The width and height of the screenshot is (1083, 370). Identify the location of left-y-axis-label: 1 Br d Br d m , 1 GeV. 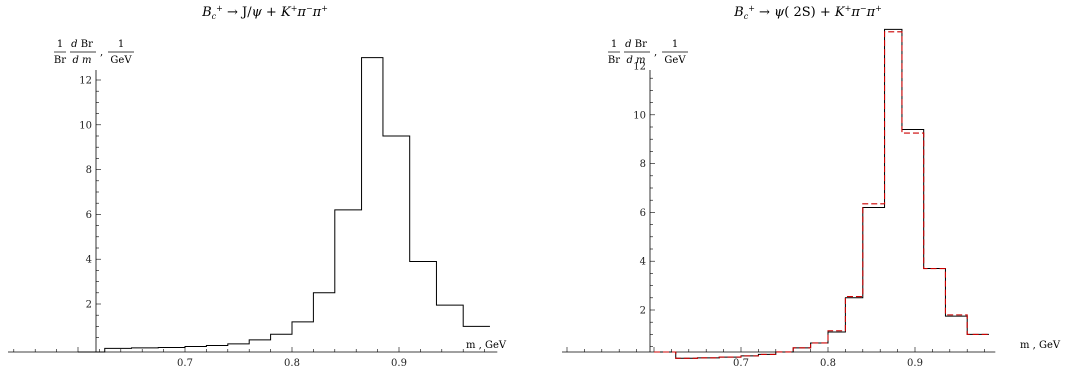
(94, 52).